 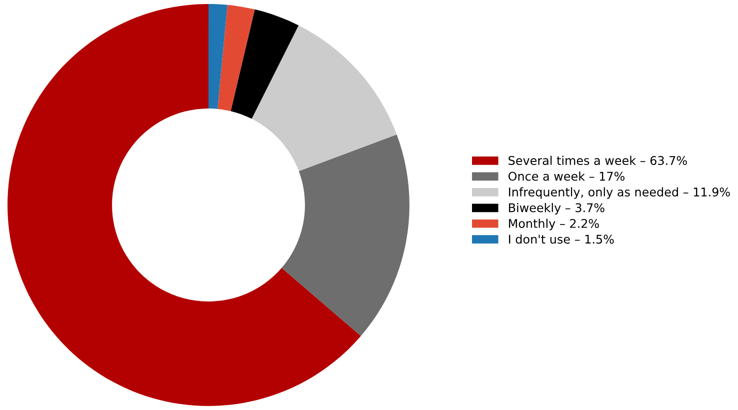 What do you see at coordinates (556, 208) in the screenshot?
I see `legend-label: Biweekly – 3.7%` at bounding box center [556, 208].